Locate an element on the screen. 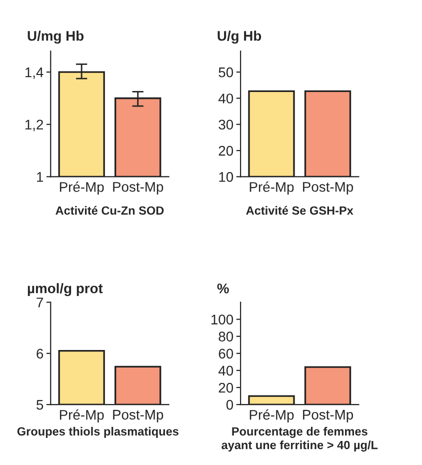 Image resolution: width=422 pixels, height=465 pixels. y-tick-label: 0 is located at coordinates (230, 405).